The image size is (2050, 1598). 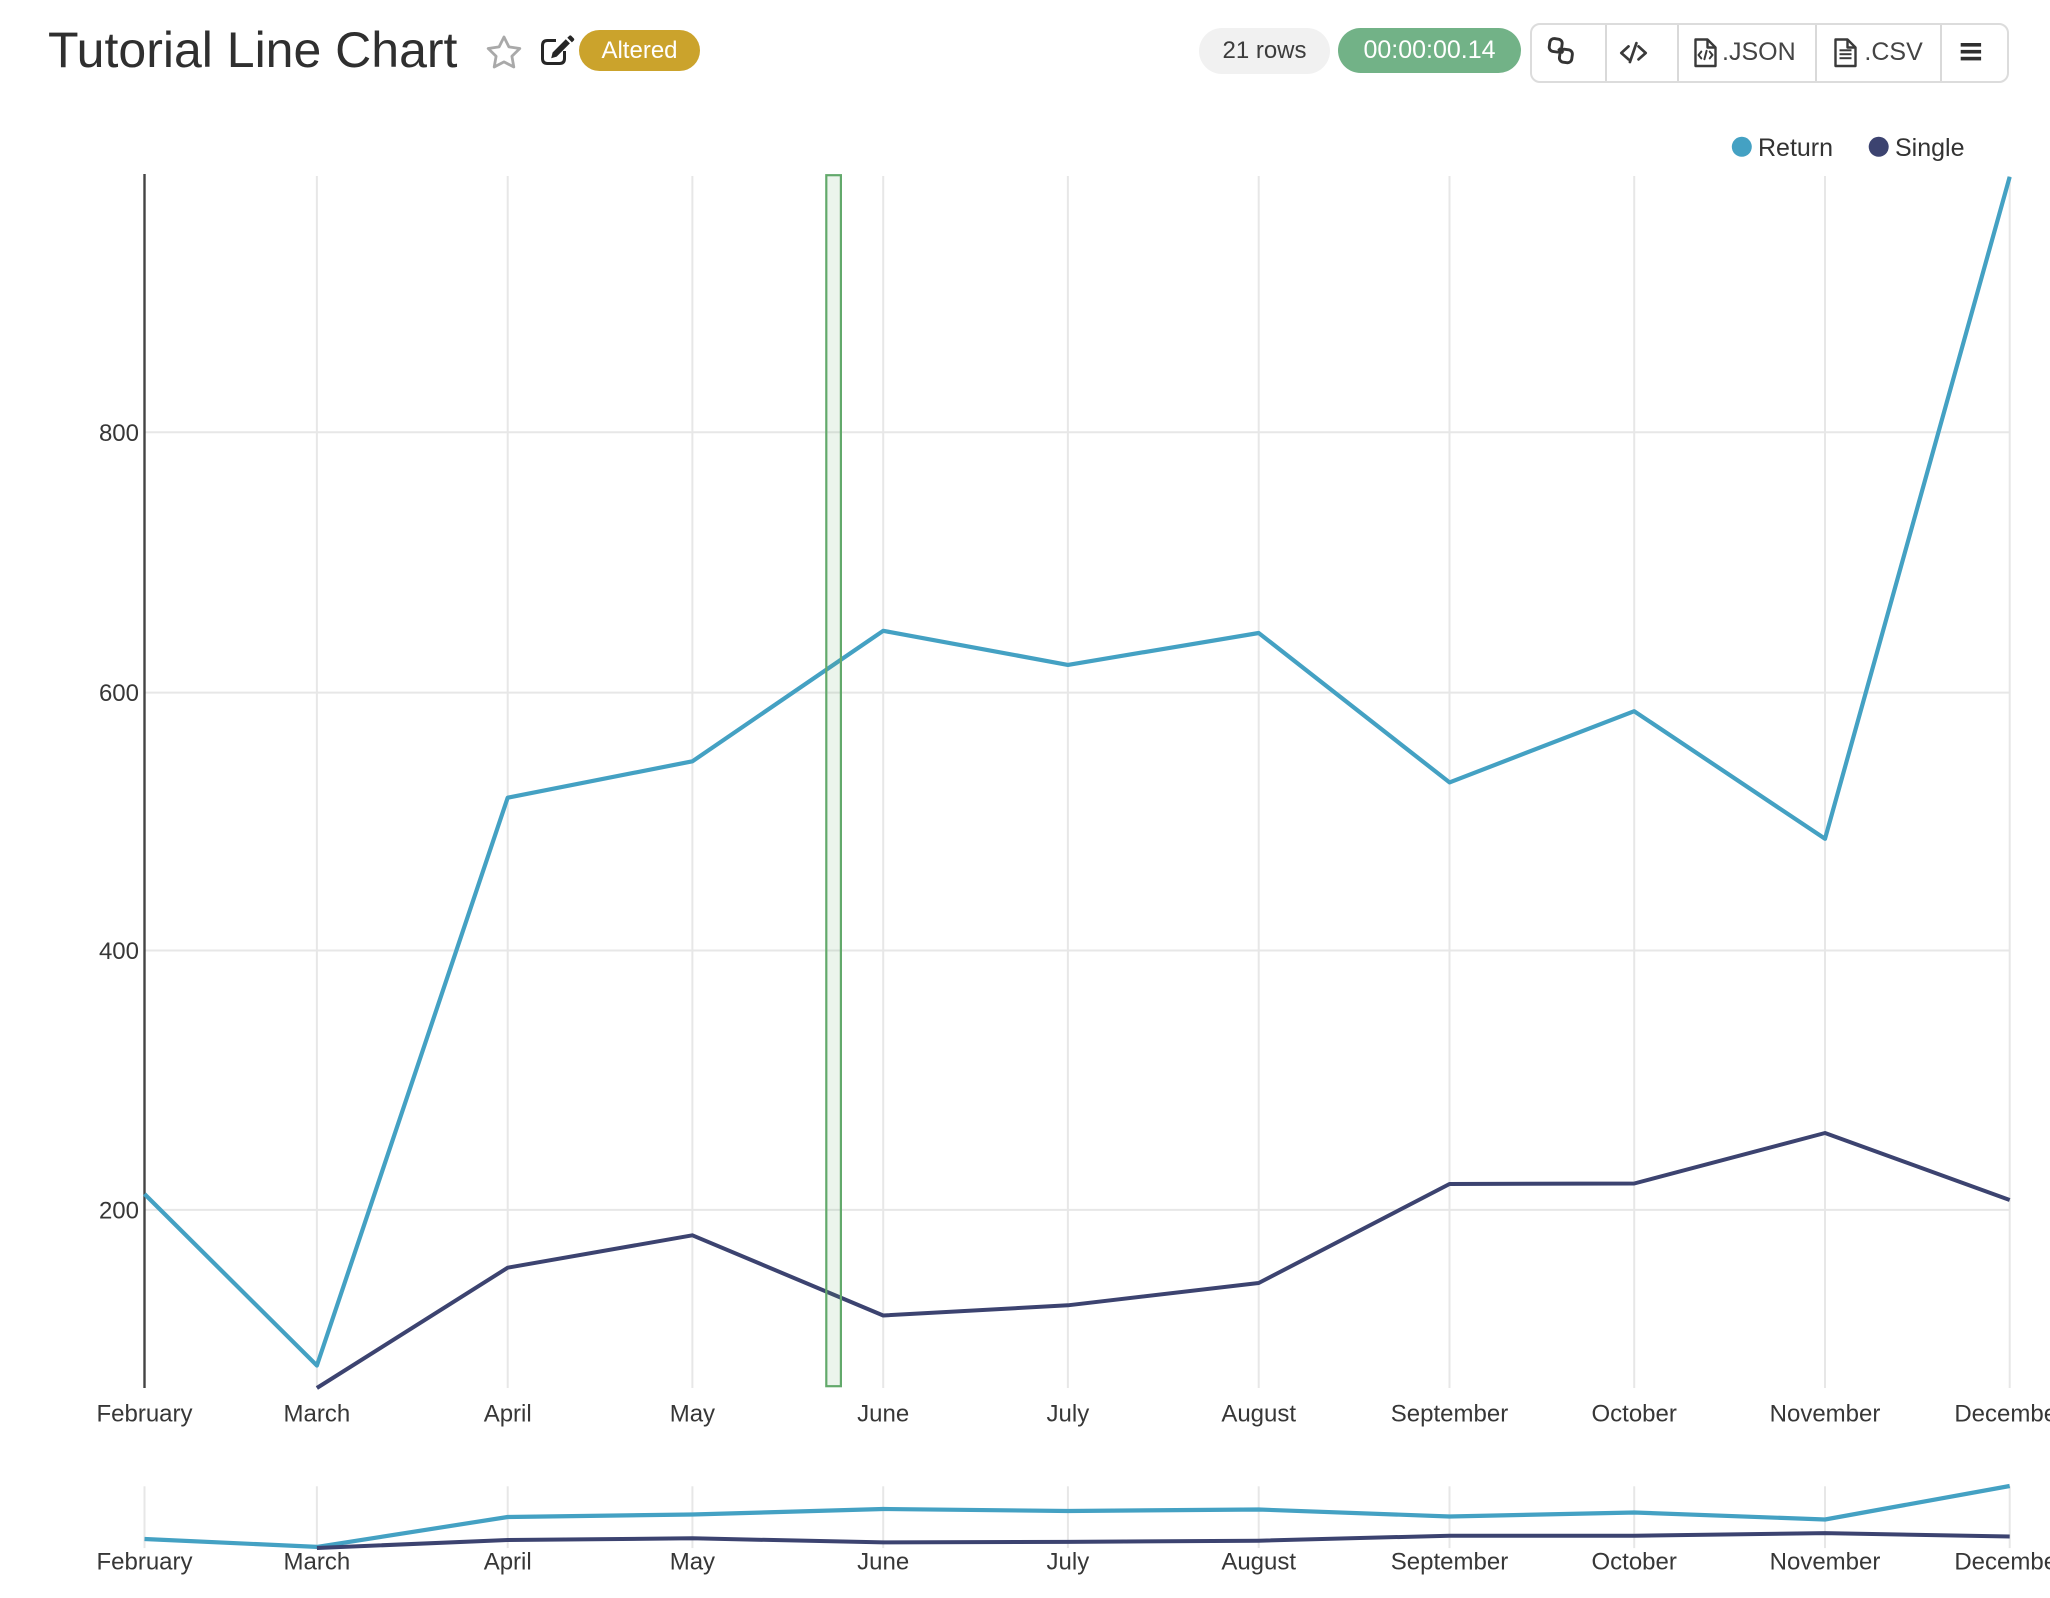 I want to click on svg-text: .CSV, so click(x=1893, y=52).